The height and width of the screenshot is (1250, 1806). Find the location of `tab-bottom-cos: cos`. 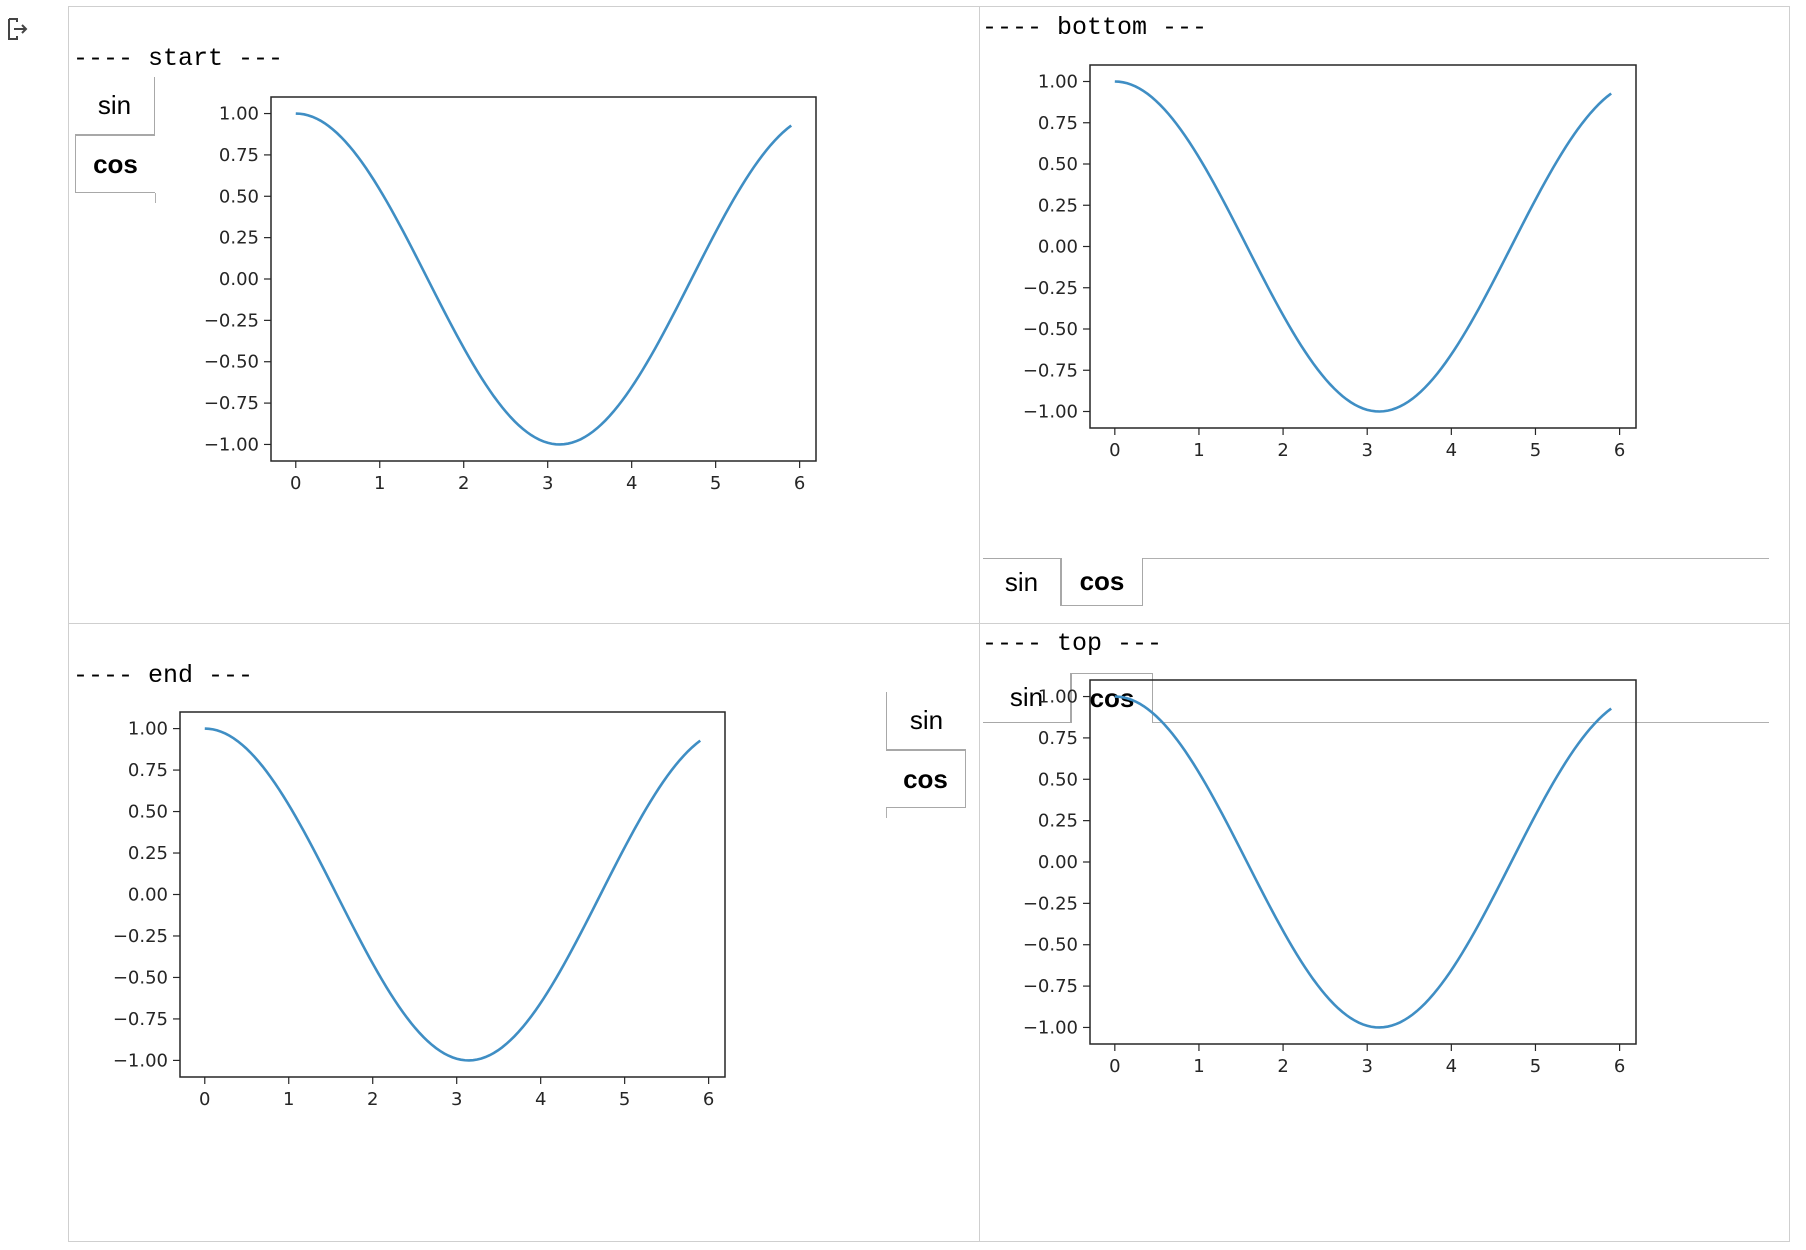

tab-bottom-cos: cos is located at coordinates (1102, 582).